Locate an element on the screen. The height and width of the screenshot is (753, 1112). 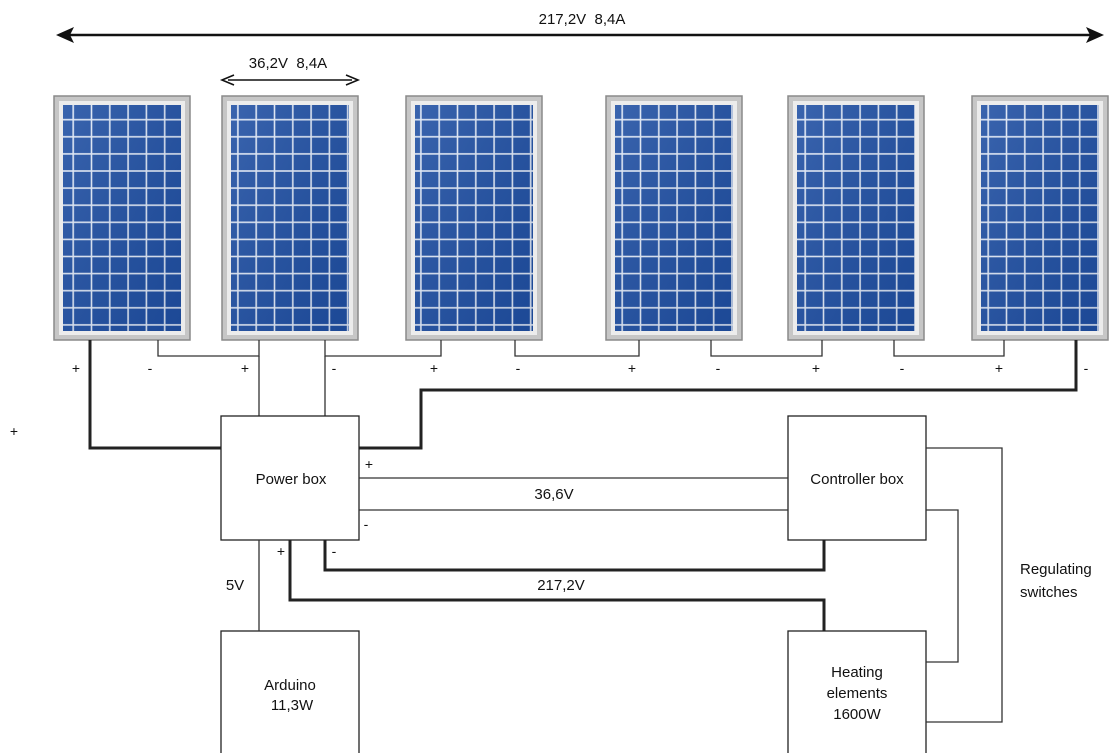
controller-box: Controller box is located at coordinates (857, 478).